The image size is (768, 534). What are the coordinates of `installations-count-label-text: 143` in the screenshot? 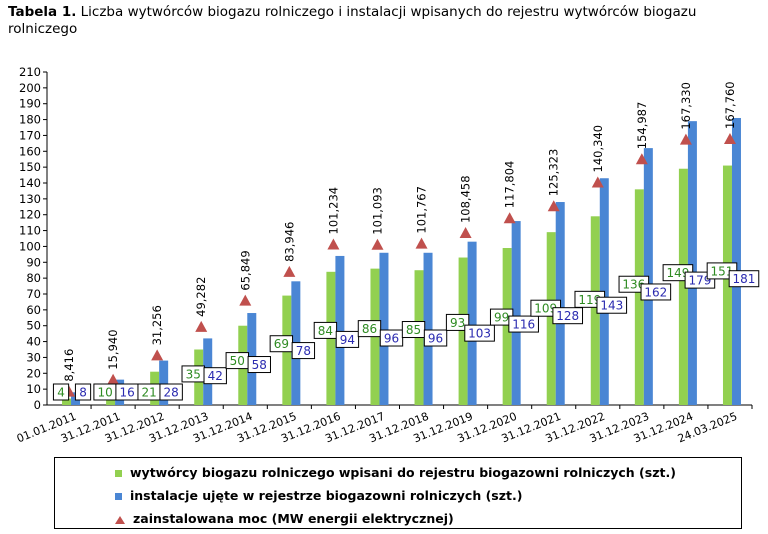 It's located at (611, 306).